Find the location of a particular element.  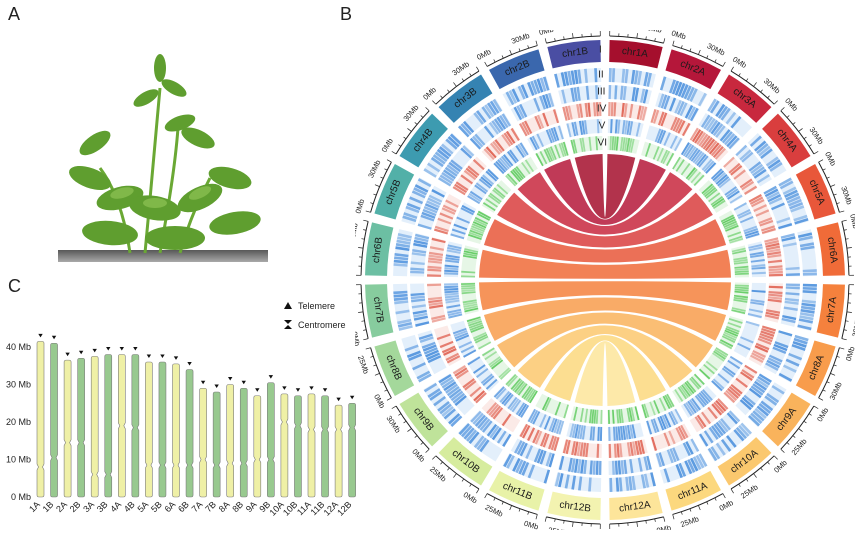

synteny-link-chr7A is located at coordinates (605, 296).